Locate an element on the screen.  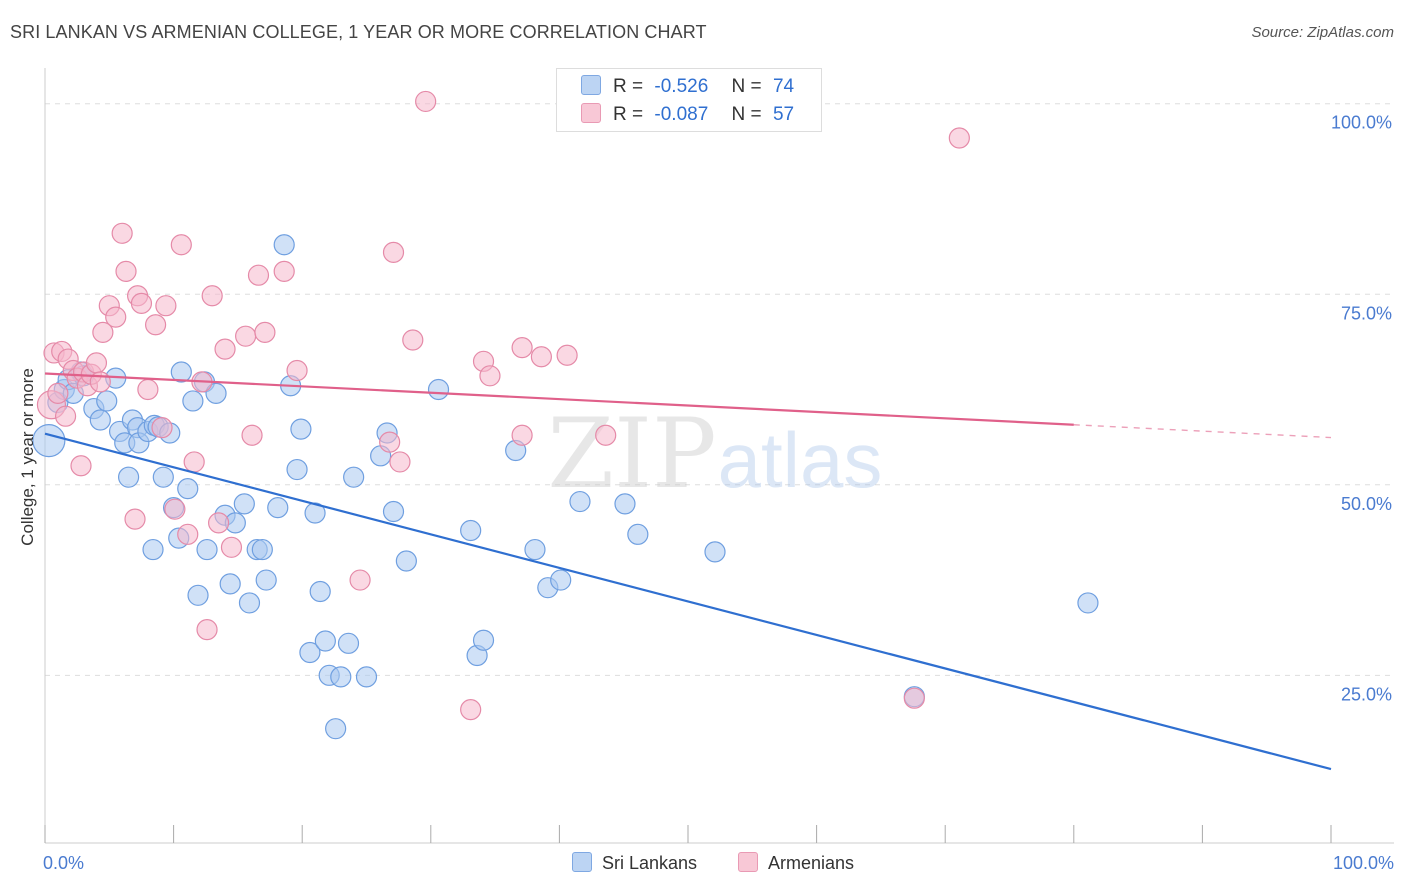
trend-line-armenians-extension is located at coordinates (1202, 431).